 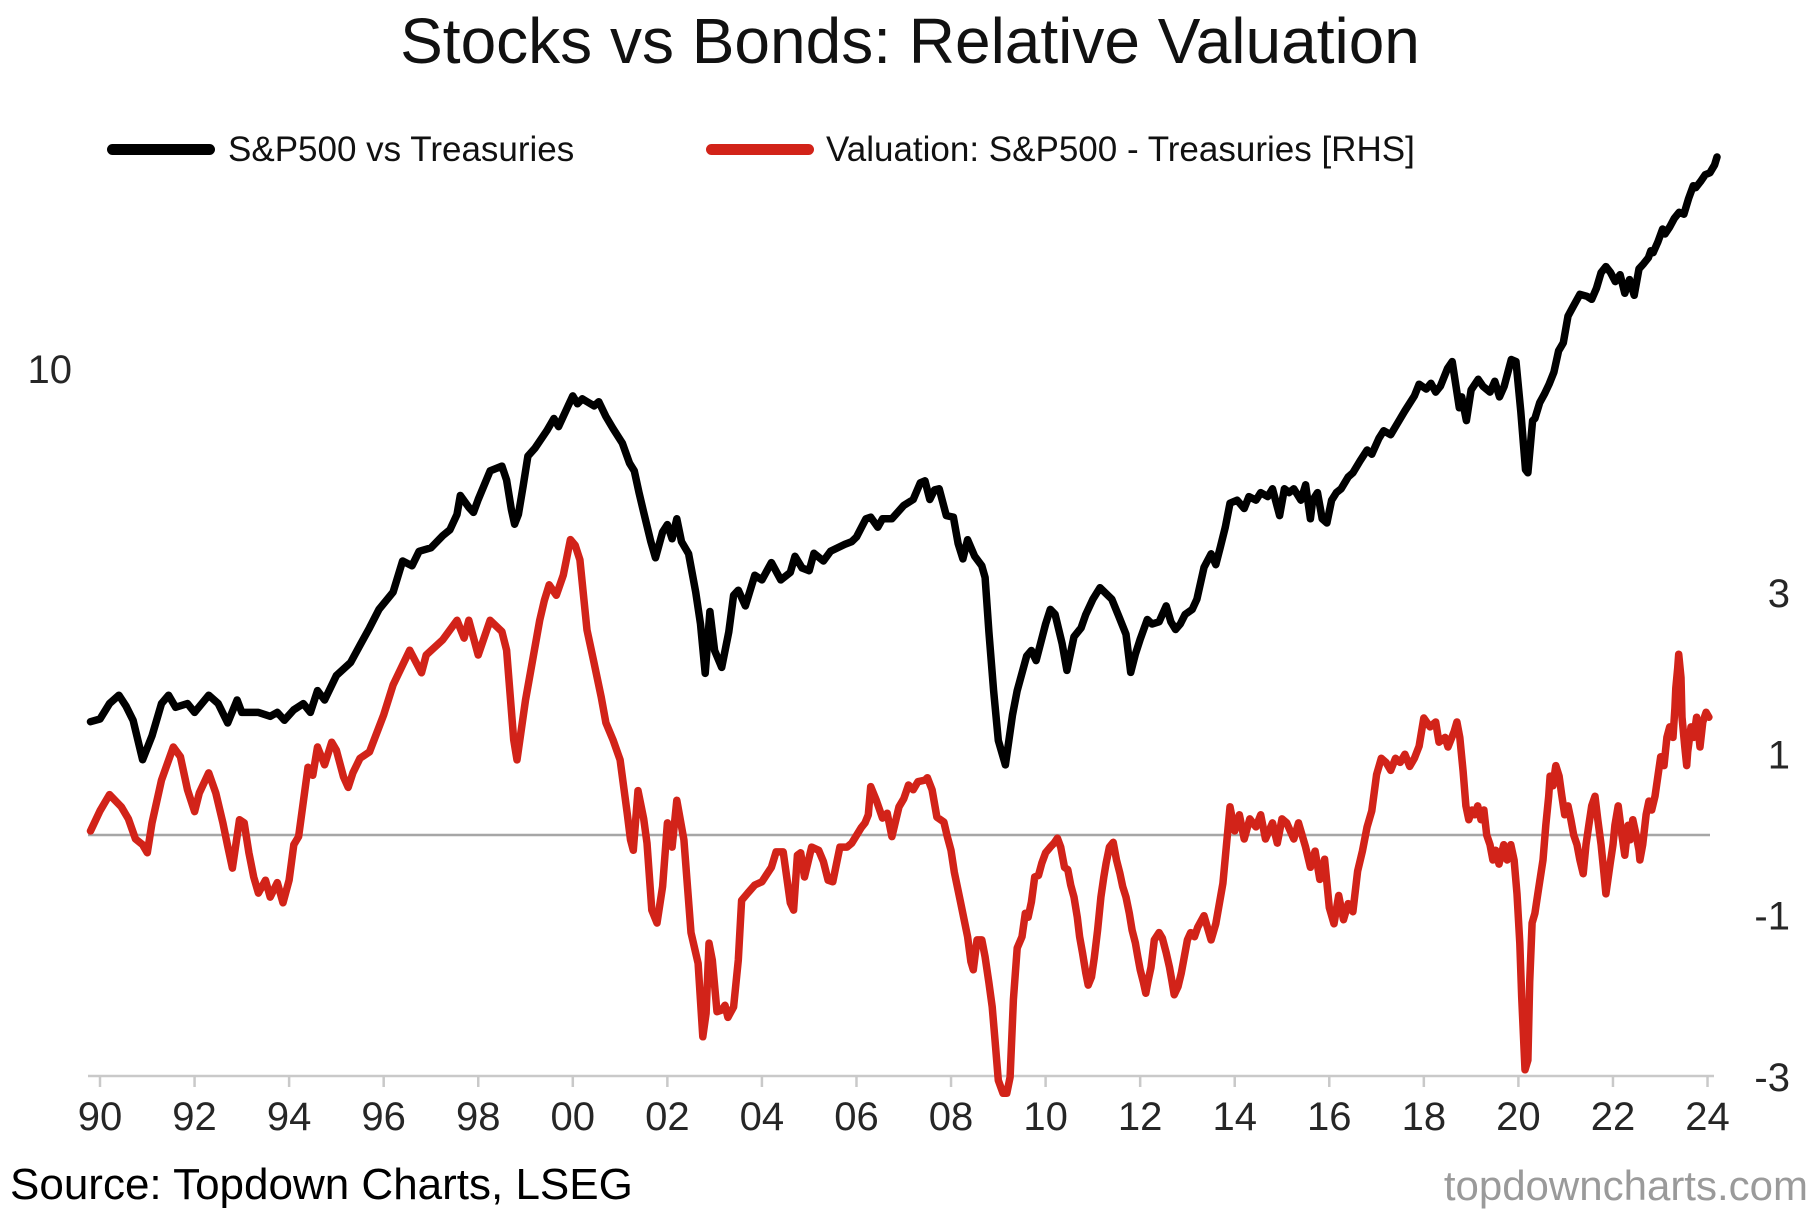 I want to click on legend-label: Valuation: S&P500 - Treasuries [RHS], so click(x=1120, y=149).